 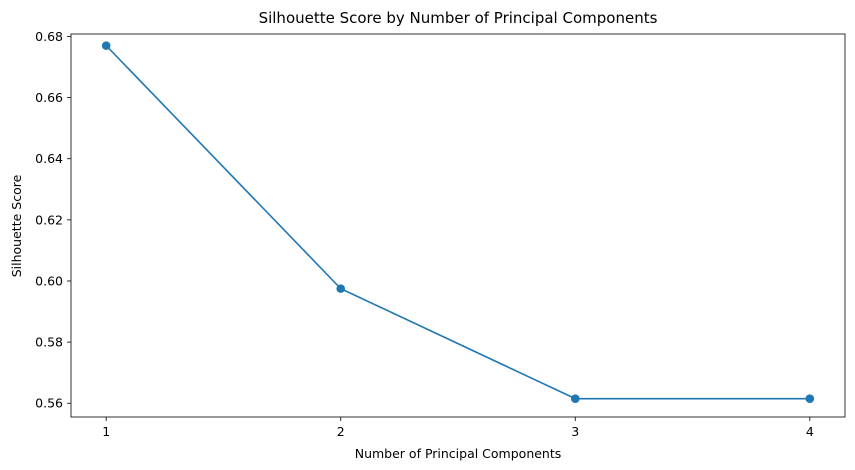 What do you see at coordinates (341, 431) in the screenshot?
I see `x-tick-label: 2` at bounding box center [341, 431].